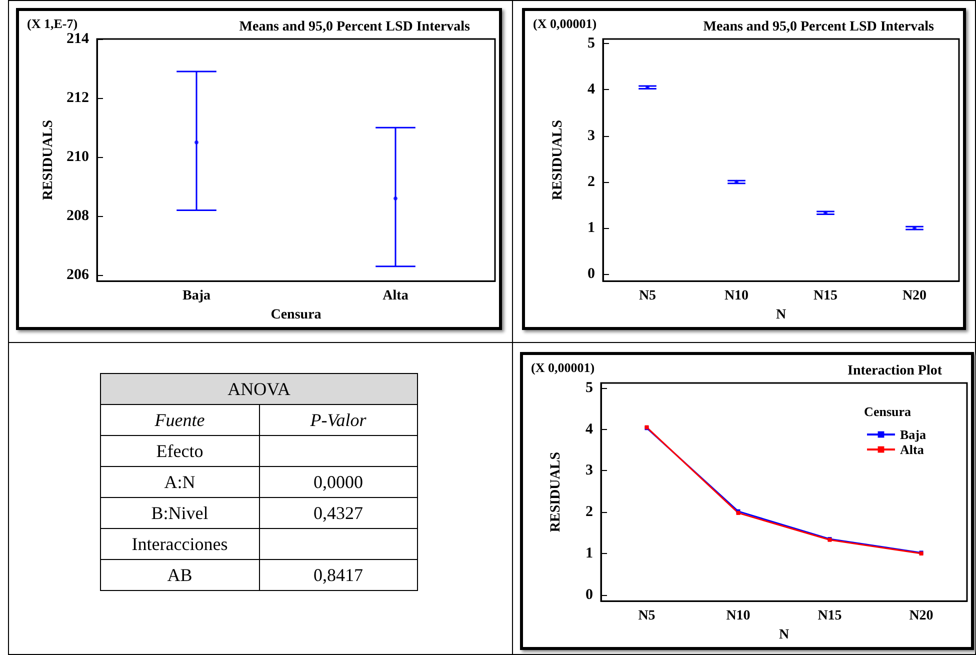 Image resolution: width=976 pixels, height=655 pixels. What do you see at coordinates (895, 371) in the screenshot?
I see `chart-title: Interaction Plot` at bounding box center [895, 371].